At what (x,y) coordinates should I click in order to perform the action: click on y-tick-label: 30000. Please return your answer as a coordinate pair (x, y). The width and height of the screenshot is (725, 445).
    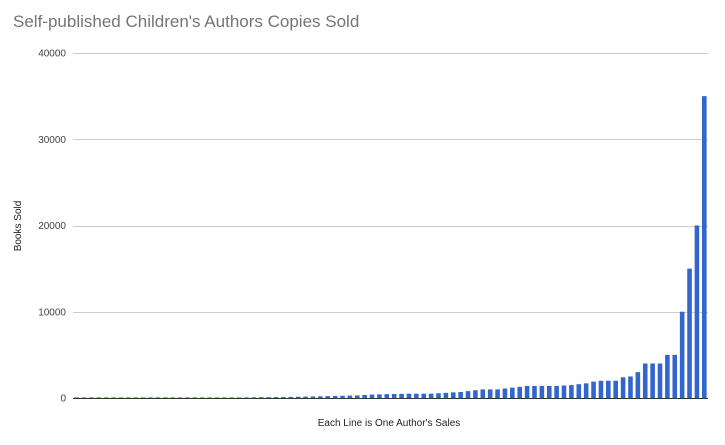
    Looking at the image, I should click on (52, 140).